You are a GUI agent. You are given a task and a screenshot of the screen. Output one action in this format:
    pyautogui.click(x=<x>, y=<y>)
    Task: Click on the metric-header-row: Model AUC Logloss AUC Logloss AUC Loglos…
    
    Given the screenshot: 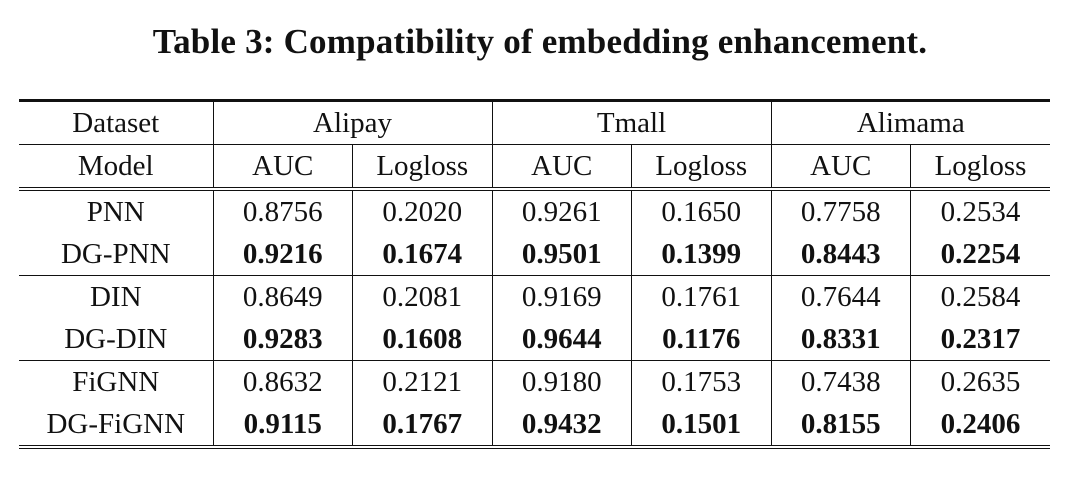 What is the action you would take?
    pyautogui.click(x=535, y=166)
    